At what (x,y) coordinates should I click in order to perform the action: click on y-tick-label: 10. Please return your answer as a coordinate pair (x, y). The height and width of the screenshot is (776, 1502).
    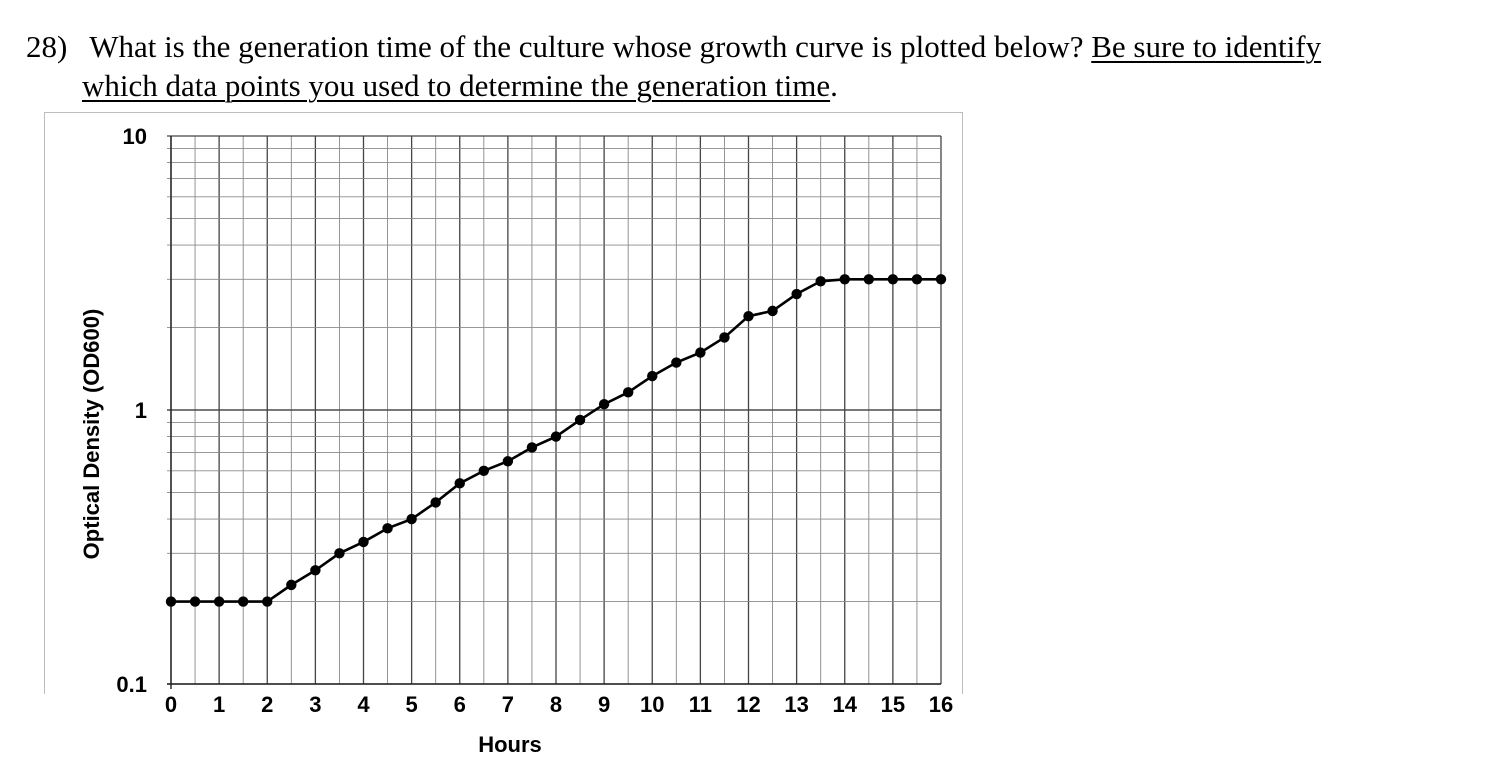
    Looking at the image, I should click on (135, 136).